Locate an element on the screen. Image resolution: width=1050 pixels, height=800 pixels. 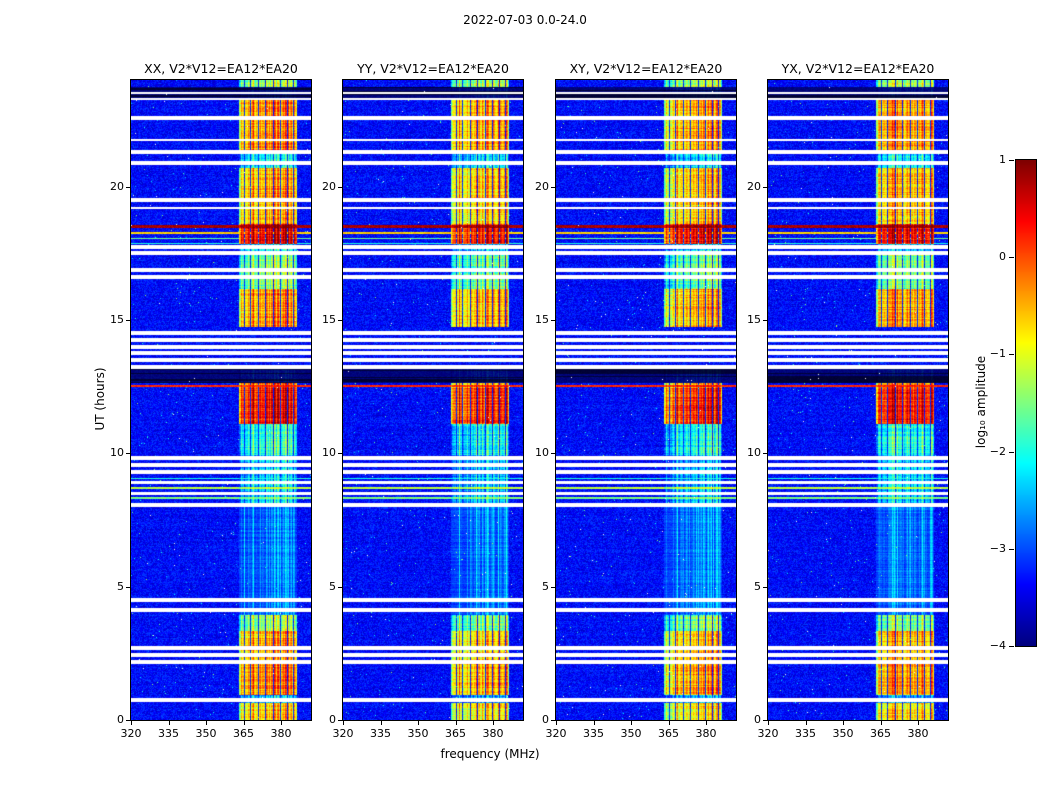
colorbar-tick-label: −3 is located at coordinates (997, 548).